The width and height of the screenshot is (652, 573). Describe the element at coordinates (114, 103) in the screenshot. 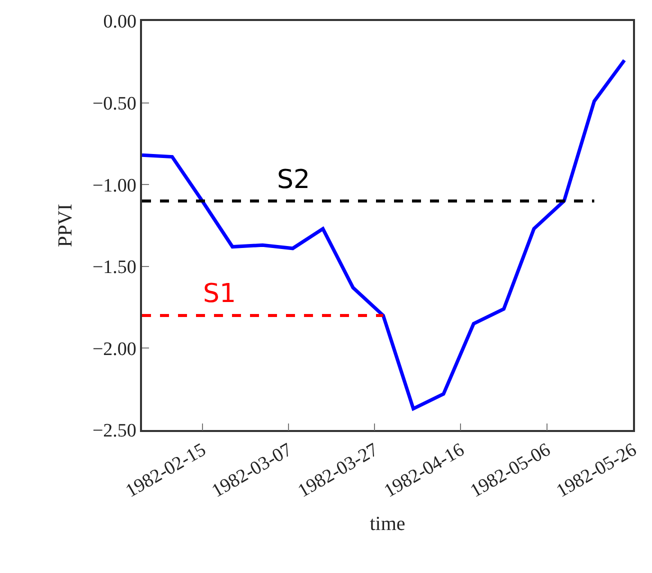

I see `y-tick-label: −0.50` at that location.